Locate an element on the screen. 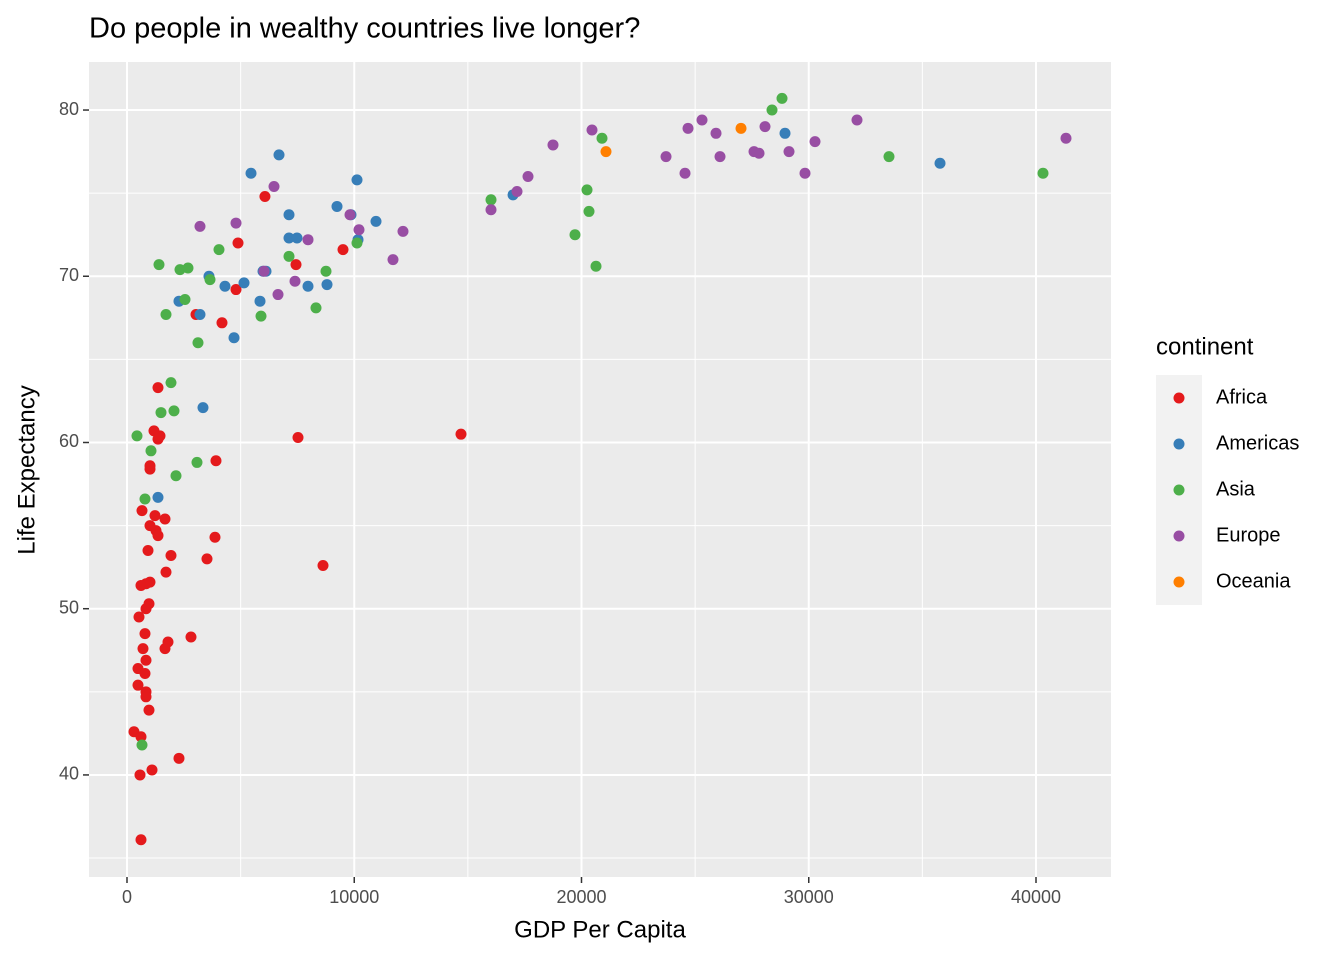 Image resolution: width=1344 pixels, height=960 pixels. x-axis-label: GDP Per Capita is located at coordinates (600, 929).